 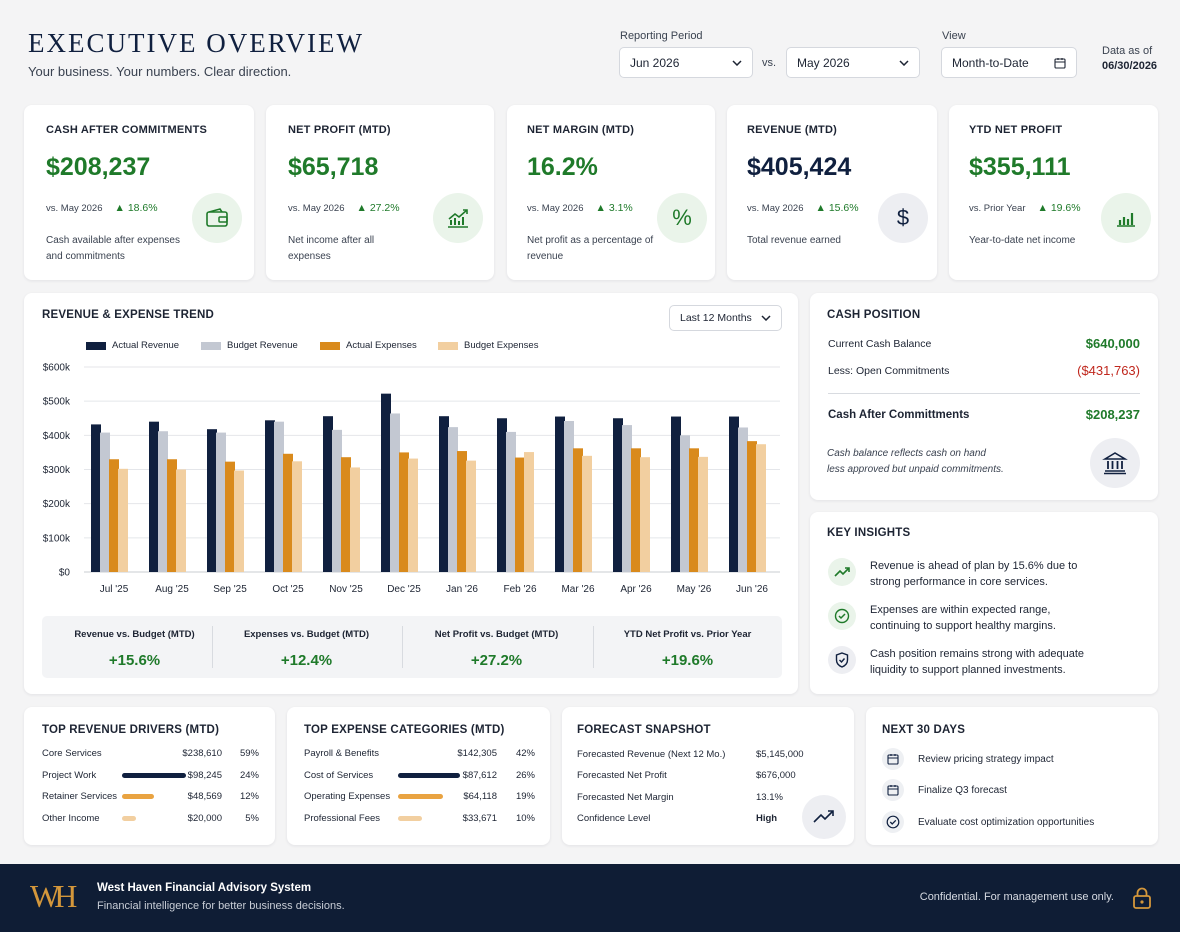 What do you see at coordinates (339, 130) in the screenshot?
I see `kpi-title: NET PROFIT (MTD)` at bounding box center [339, 130].